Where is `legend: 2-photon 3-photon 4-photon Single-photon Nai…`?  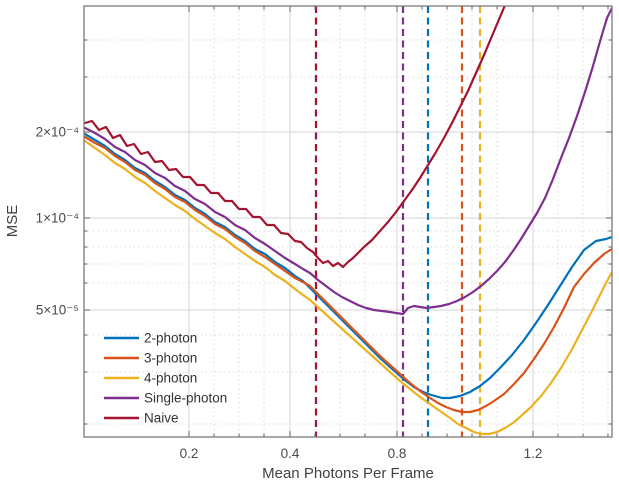 legend: 2-photon 3-photon 4-photon Single-photon Nai… is located at coordinates (165, 378).